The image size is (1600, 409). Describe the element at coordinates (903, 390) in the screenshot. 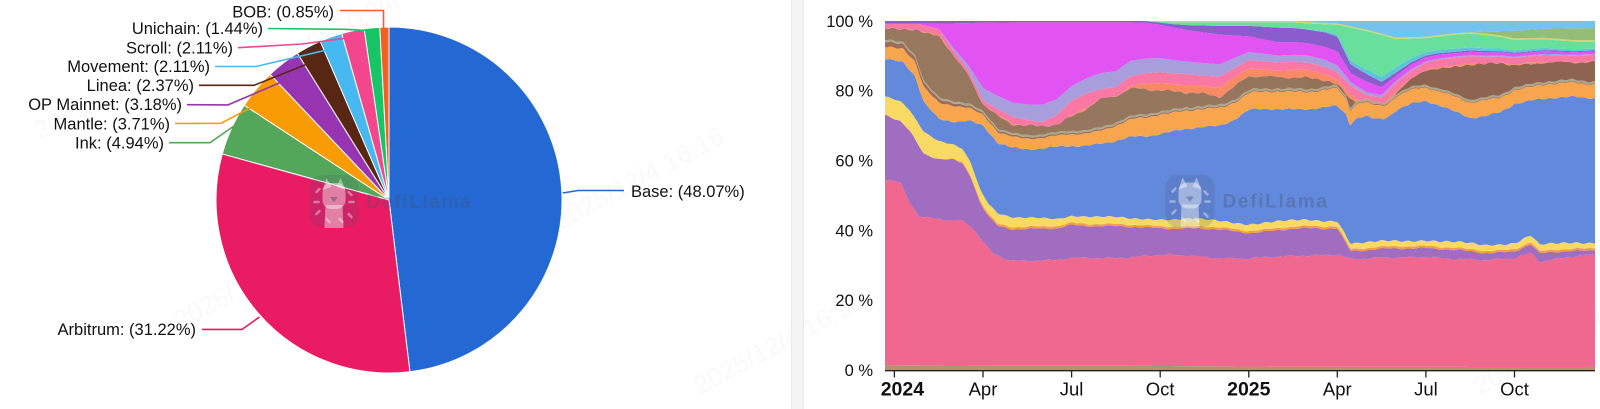

I see `svg-text: 2024` at that location.